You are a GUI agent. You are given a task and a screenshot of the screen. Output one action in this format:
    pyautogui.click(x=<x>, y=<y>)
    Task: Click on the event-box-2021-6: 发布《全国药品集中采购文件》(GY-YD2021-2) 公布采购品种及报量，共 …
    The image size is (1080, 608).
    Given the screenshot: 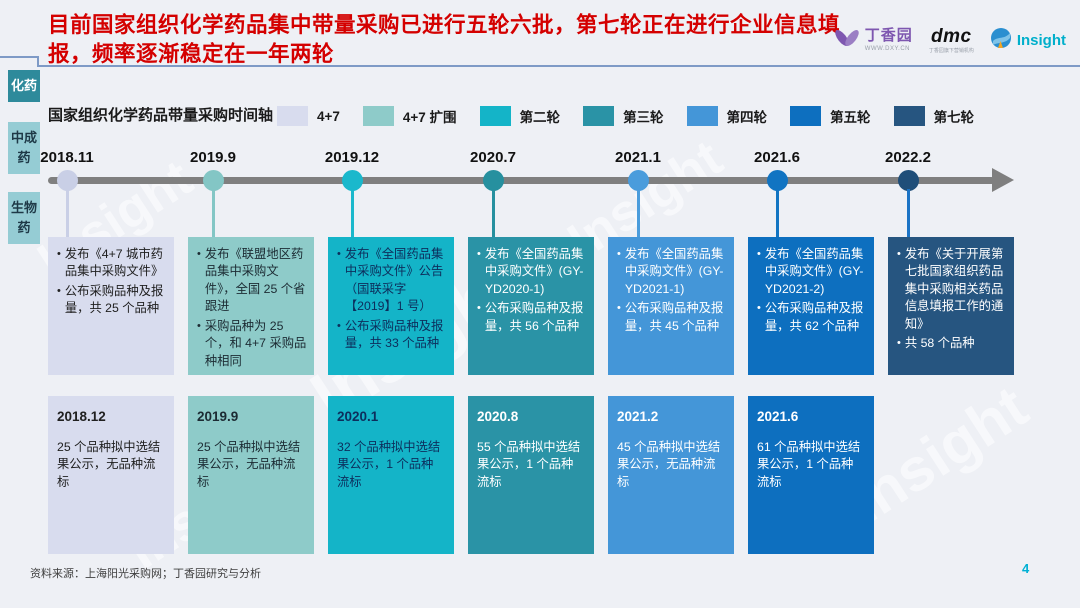 What is the action you would take?
    pyautogui.click(x=811, y=306)
    